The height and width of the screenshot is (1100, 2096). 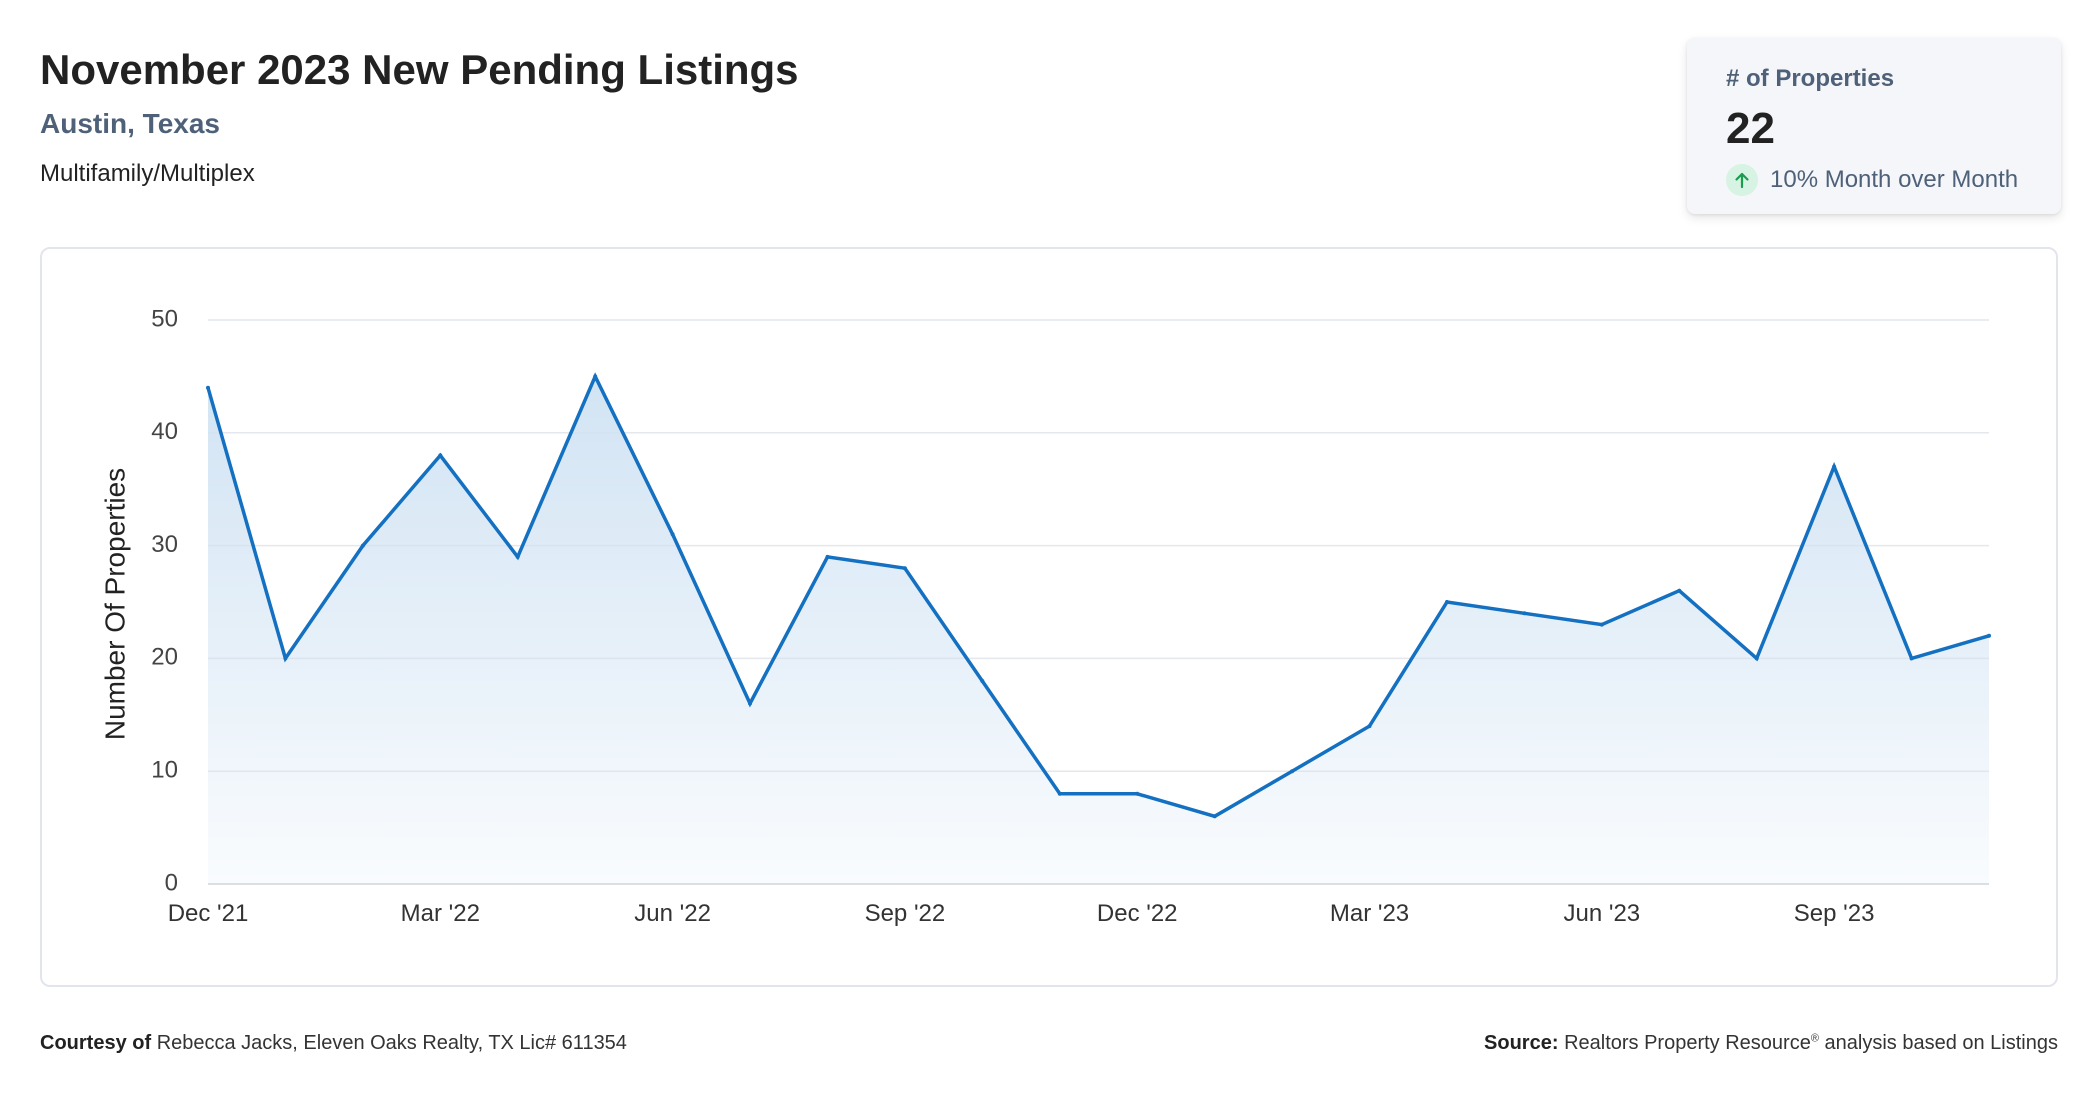 What do you see at coordinates (1137, 913) in the screenshot?
I see `x-tick-label: Dec '22` at bounding box center [1137, 913].